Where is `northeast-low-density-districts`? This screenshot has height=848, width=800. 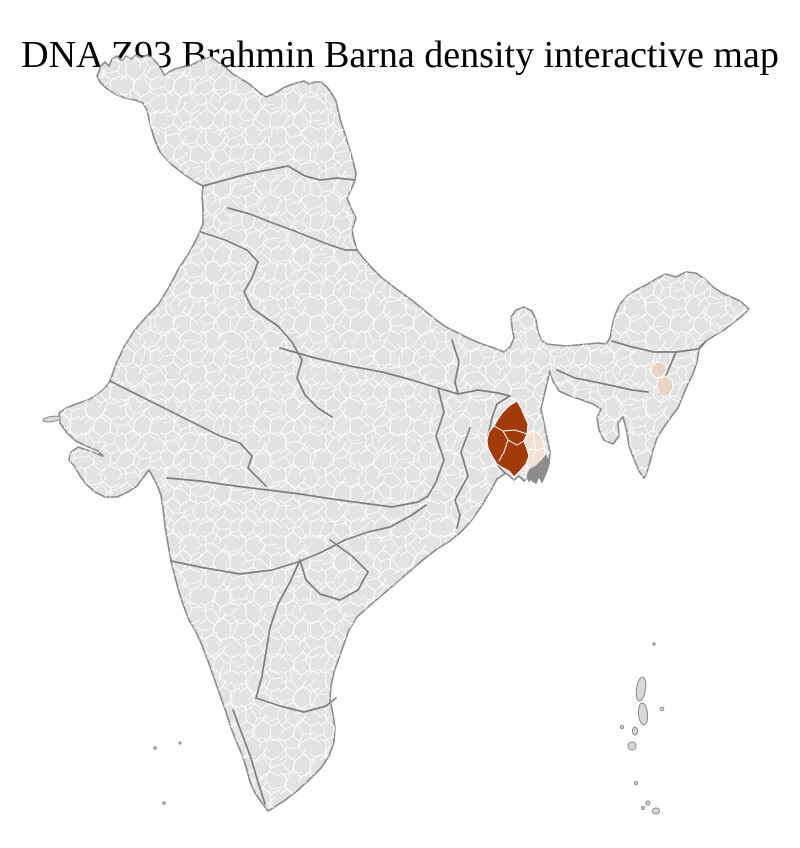
northeast-low-density-districts is located at coordinates (662, 379).